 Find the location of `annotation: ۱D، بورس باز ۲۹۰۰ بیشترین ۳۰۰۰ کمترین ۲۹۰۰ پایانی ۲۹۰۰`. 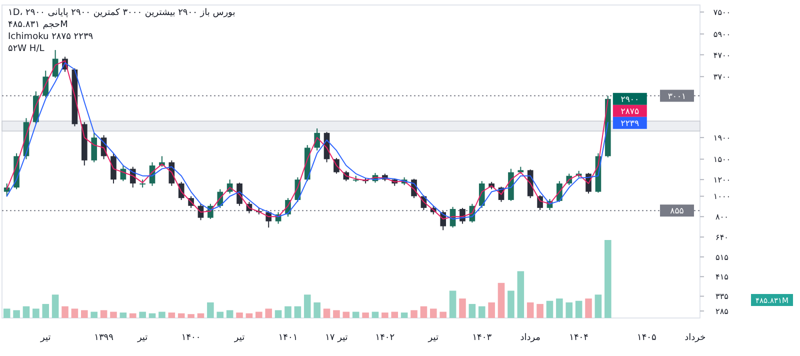

annotation: ۱D، بورس باز ۲۹۰۰ بیشترین ۳۰۰۰ کمترین ۲۹۰۰ پایانی ۲۹۰۰ is located at coordinates (122, 13).